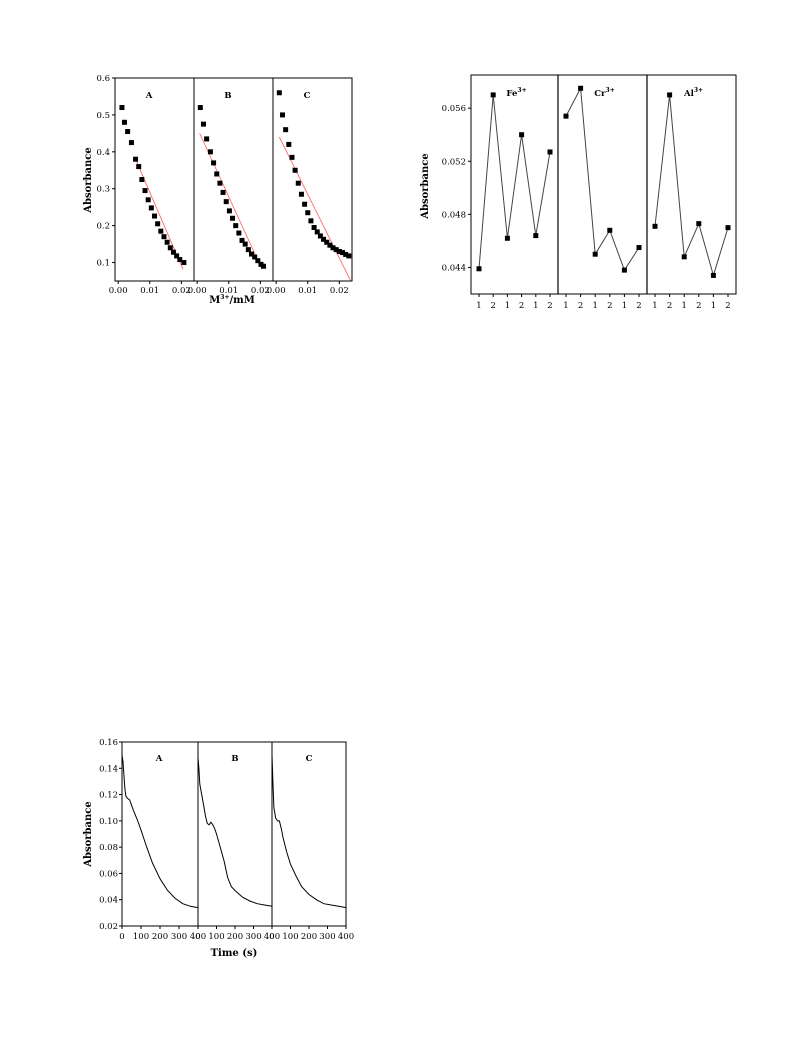 This screenshot has height=1057, width=793. What do you see at coordinates (160, 832) in the screenshot?
I see `fig3-series-line` at bounding box center [160, 832].